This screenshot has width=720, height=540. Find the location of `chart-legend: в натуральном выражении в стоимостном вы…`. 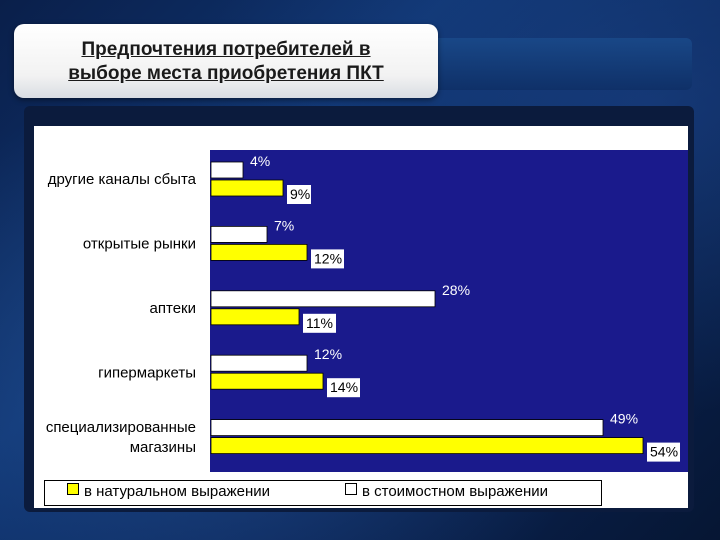

chart-legend: в натуральном выражении в стоимостном вы… is located at coordinates (323, 493).